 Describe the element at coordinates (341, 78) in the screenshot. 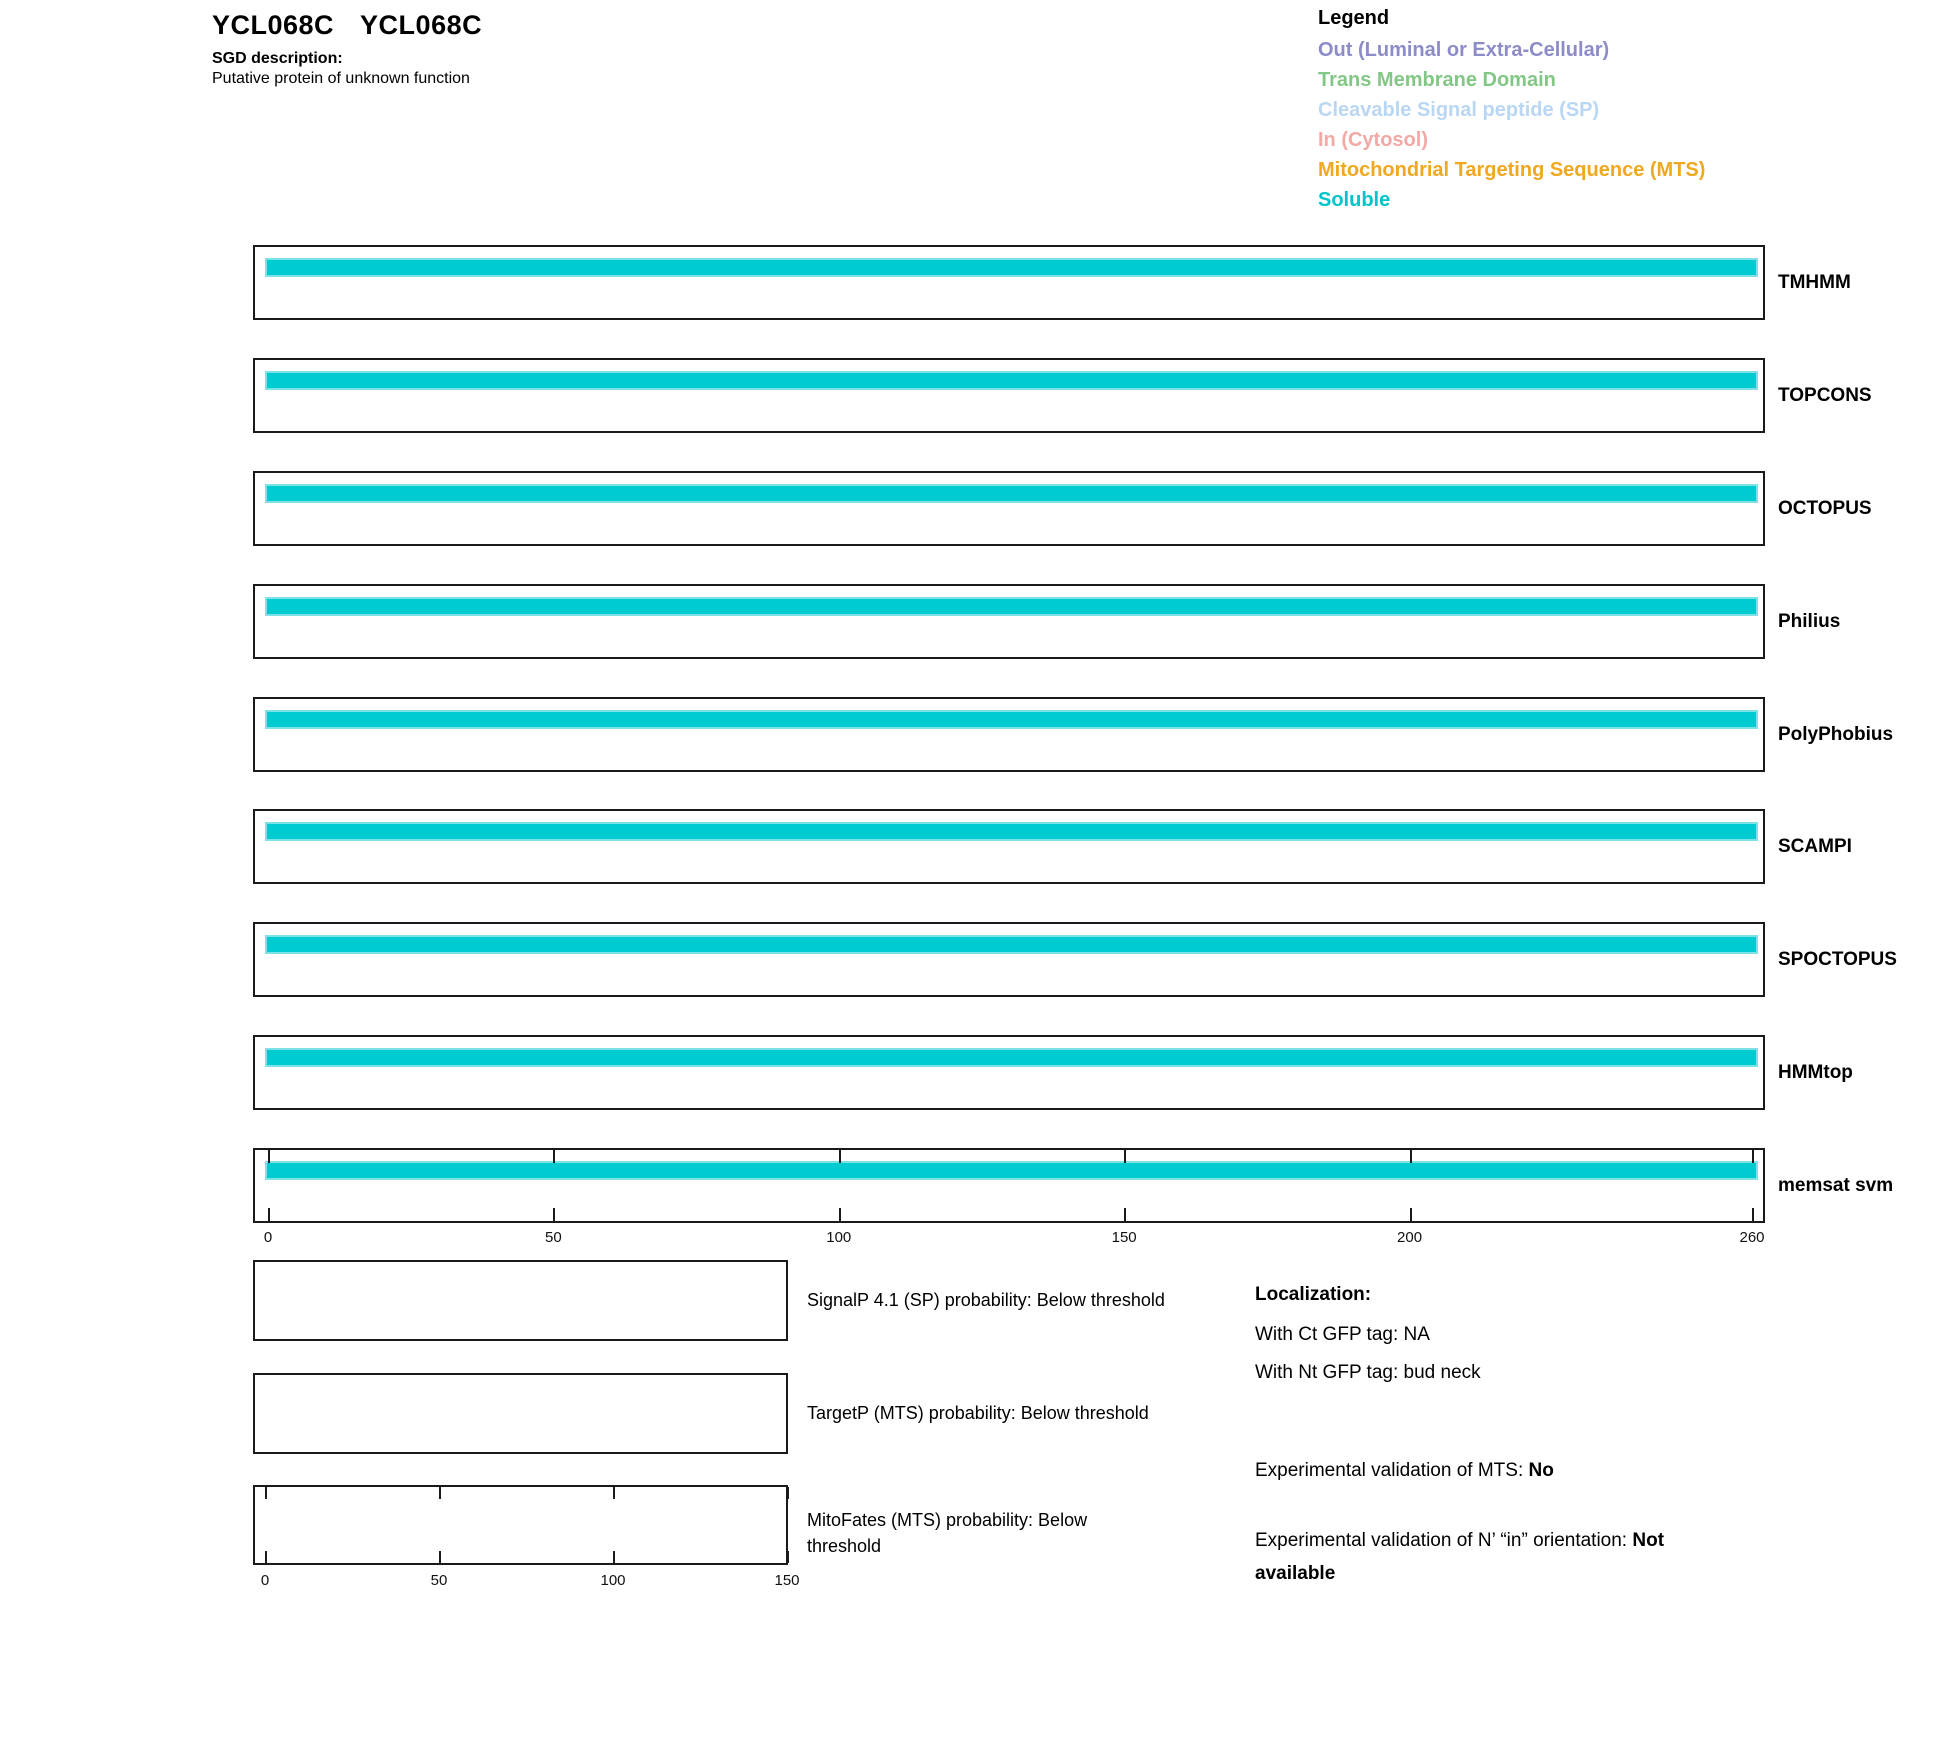

I see `sgd-description-text: Putative protein of unknown function` at that location.